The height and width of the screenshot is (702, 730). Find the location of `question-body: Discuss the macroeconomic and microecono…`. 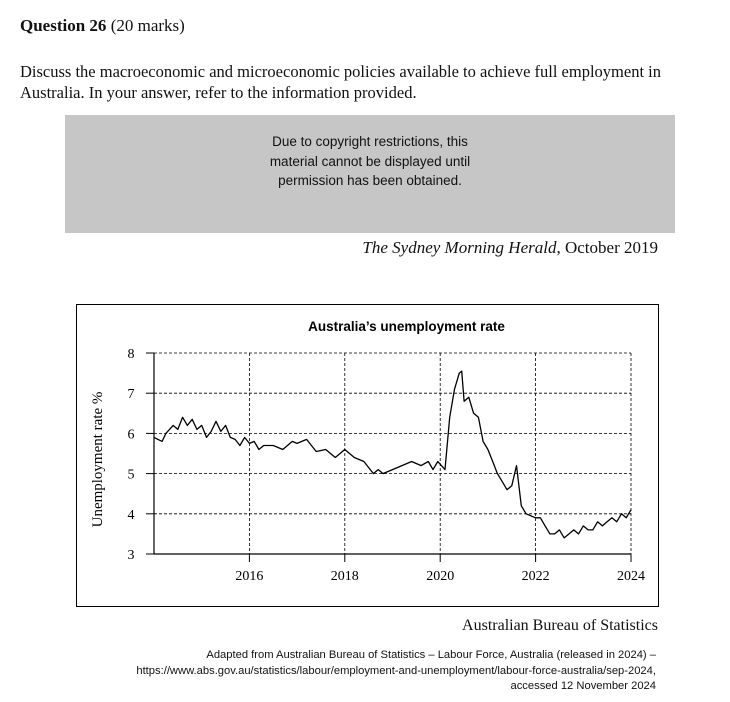

question-body: Discuss the macroeconomic and microecono… is located at coordinates (340, 82).